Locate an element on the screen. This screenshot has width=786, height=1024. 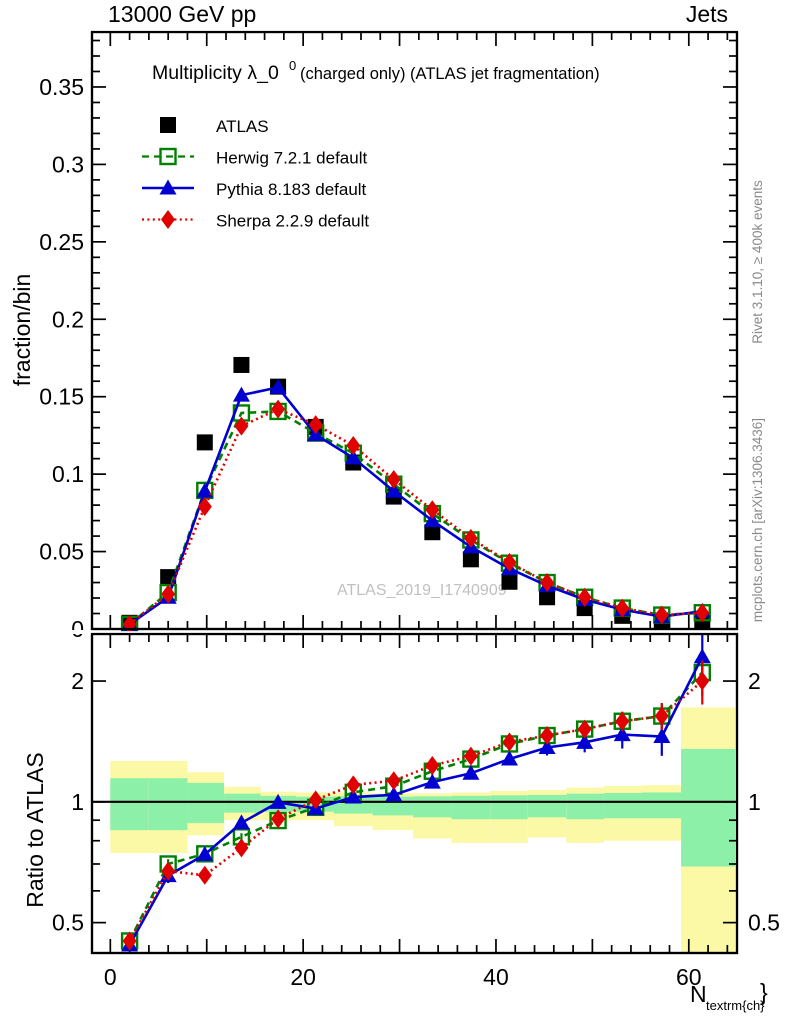
legend-entry: Sherpa 2.2.9 default is located at coordinates (255, 220).